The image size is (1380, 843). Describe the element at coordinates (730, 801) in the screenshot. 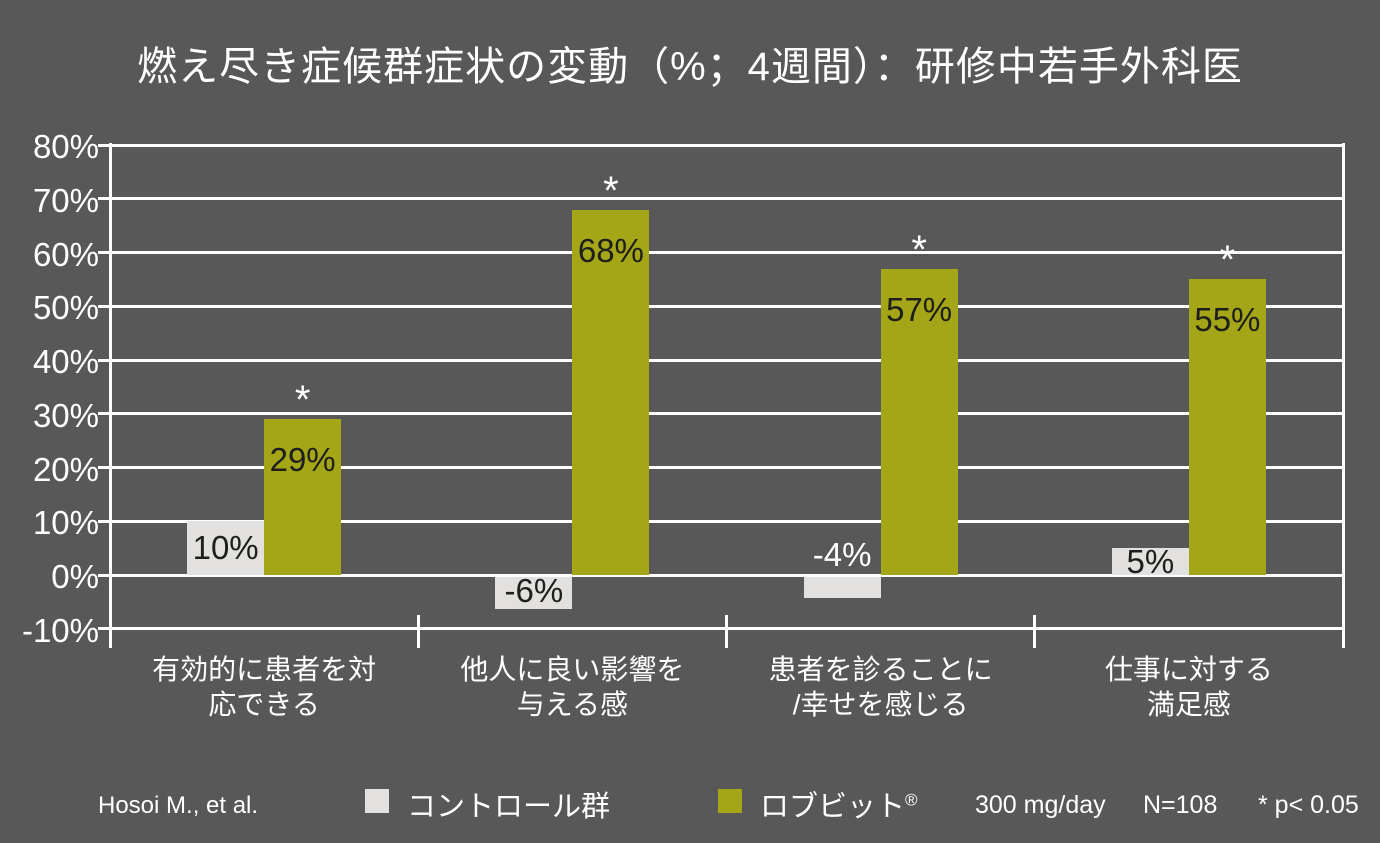

I see `legend-swatch-robuvit` at that location.